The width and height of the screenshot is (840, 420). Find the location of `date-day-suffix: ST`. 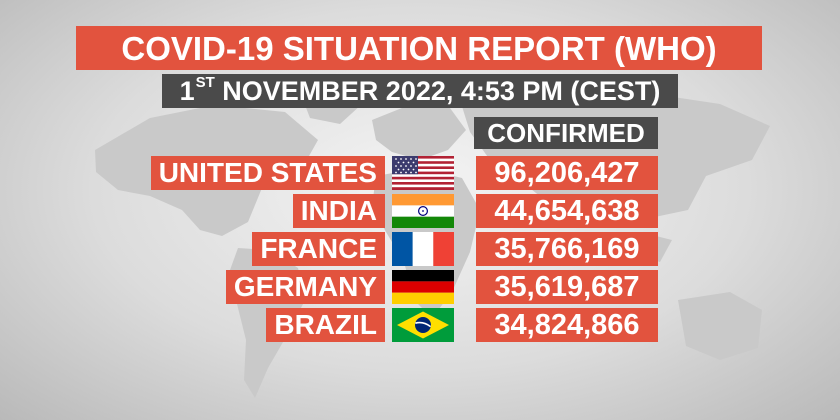

date-day-suffix: ST is located at coordinates (205, 82).